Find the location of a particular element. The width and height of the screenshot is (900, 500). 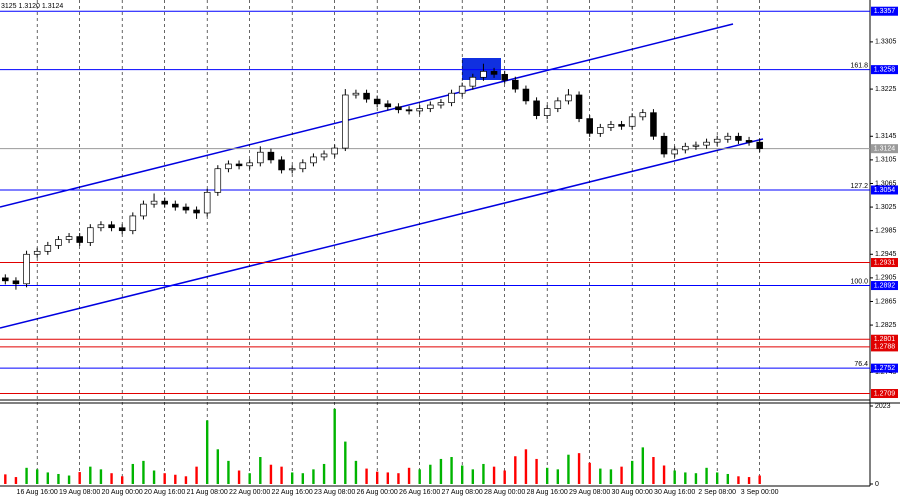

x-tick-label: 30 Aug 16:00 is located at coordinates (674, 492).